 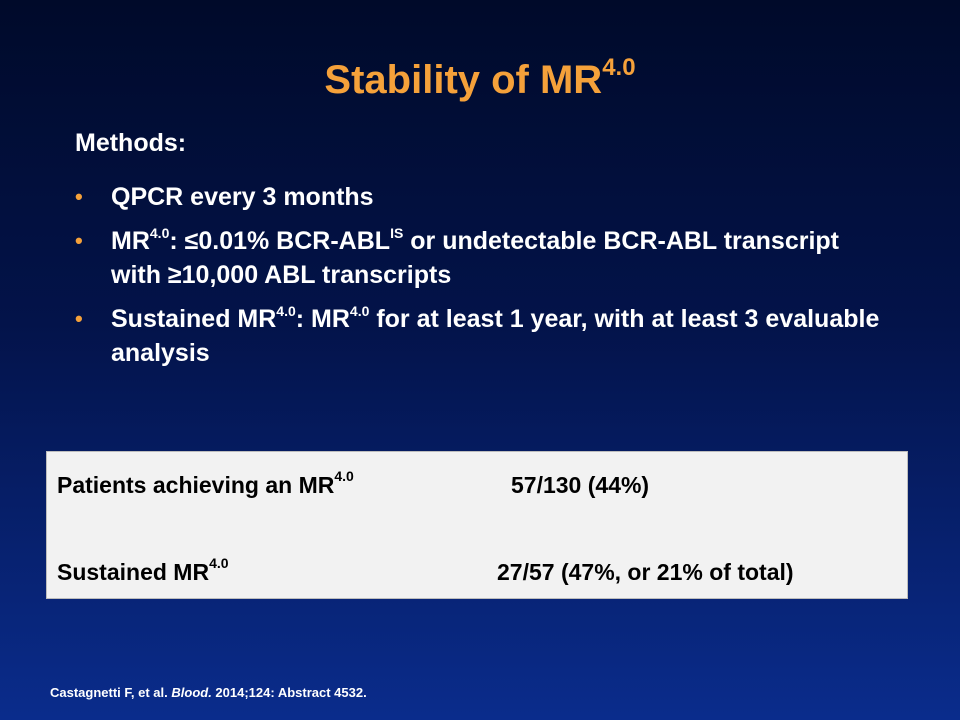 I want to click on table-row-label: Patients achieving an MR4.0, so click(x=205, y=484).